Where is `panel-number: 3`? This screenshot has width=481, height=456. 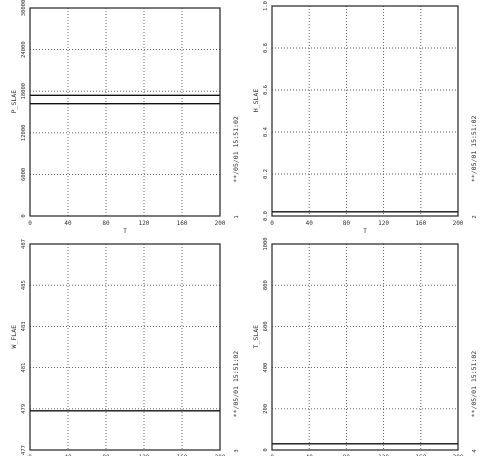
panel-number: 3 is located at coordinates (237, 450).